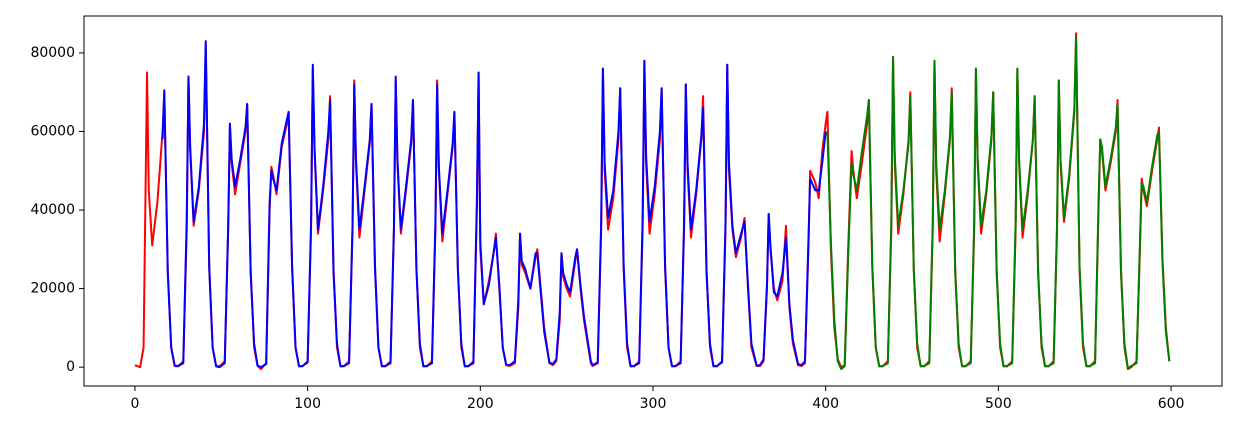  What do you see at coordinates (480, 404) in the screenshot?
I see `x-tick-label: 200` at bounding box center [480, 404].